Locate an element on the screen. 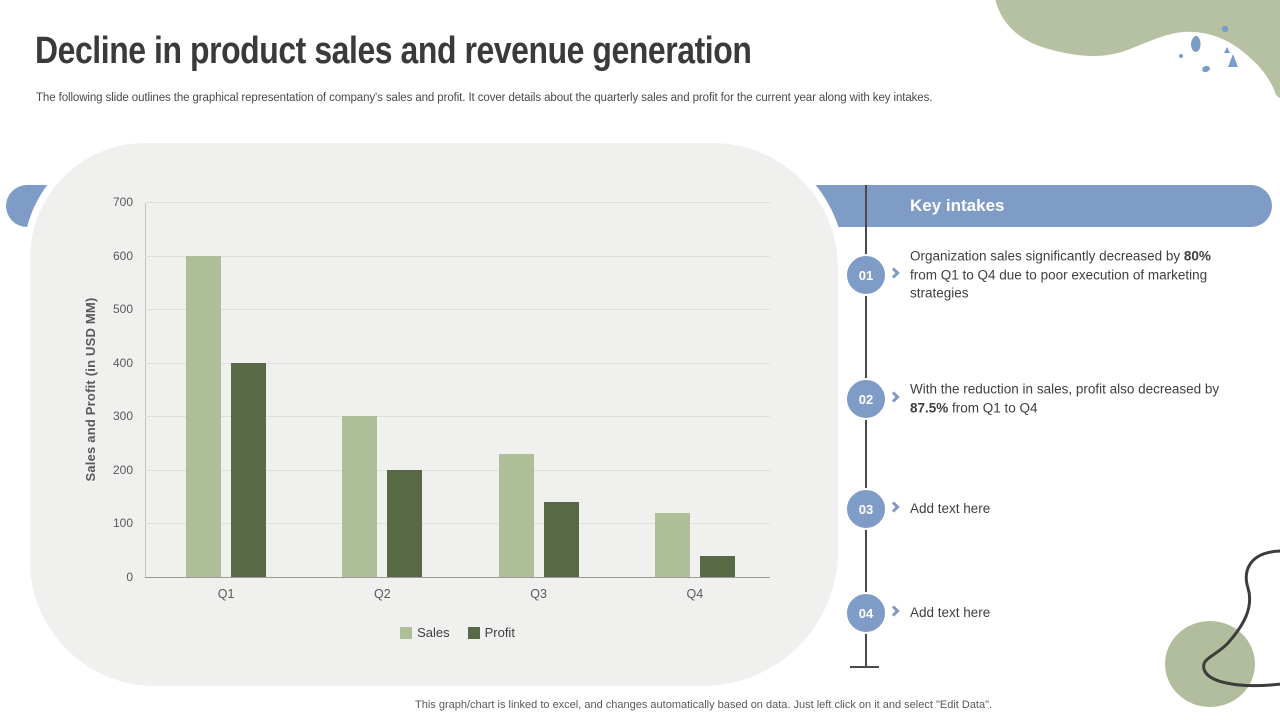 The height and width of the screenshot is (720, 1280). step-badge-01: 01 is located at coordinates (866, 275).